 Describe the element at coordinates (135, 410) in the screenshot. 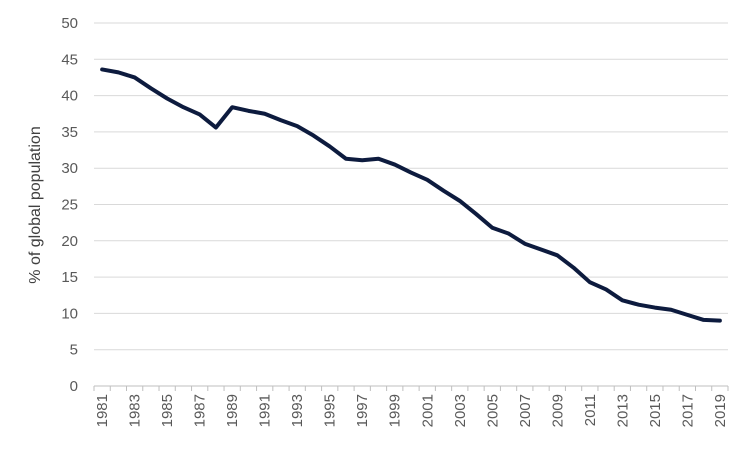

I see `x-tick-label: 1983` at that location.